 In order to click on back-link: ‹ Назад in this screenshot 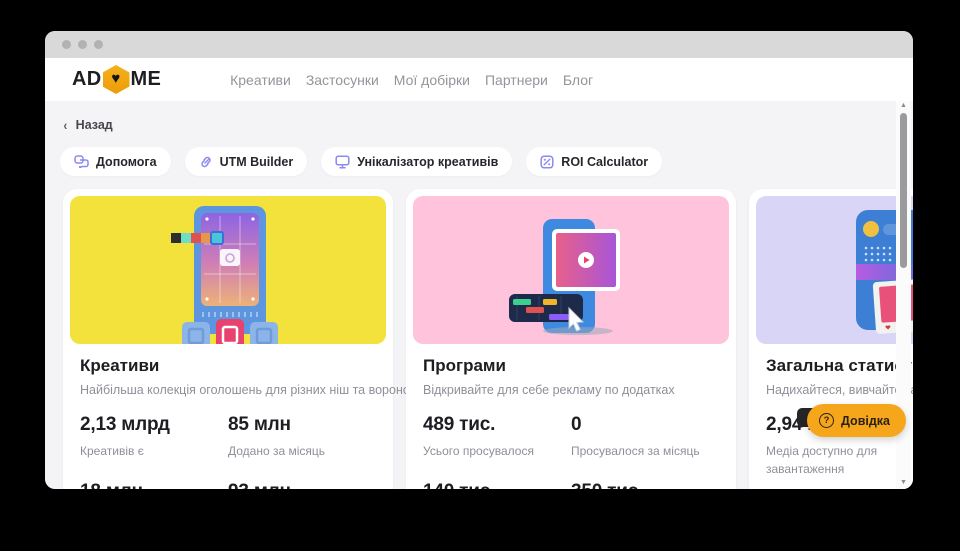, I will do `click(88, 125)`.